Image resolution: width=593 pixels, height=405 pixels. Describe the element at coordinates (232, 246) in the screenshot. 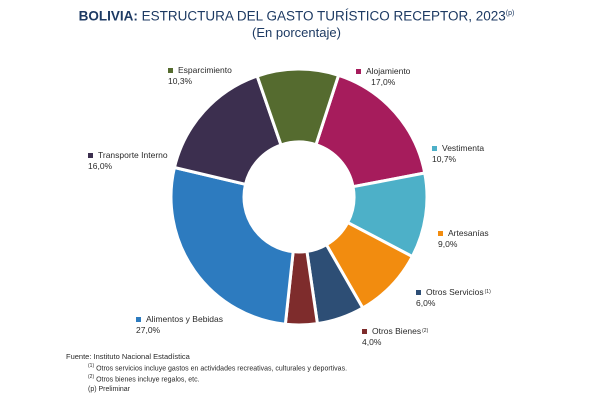

I see `slice-alimentos` at that location.